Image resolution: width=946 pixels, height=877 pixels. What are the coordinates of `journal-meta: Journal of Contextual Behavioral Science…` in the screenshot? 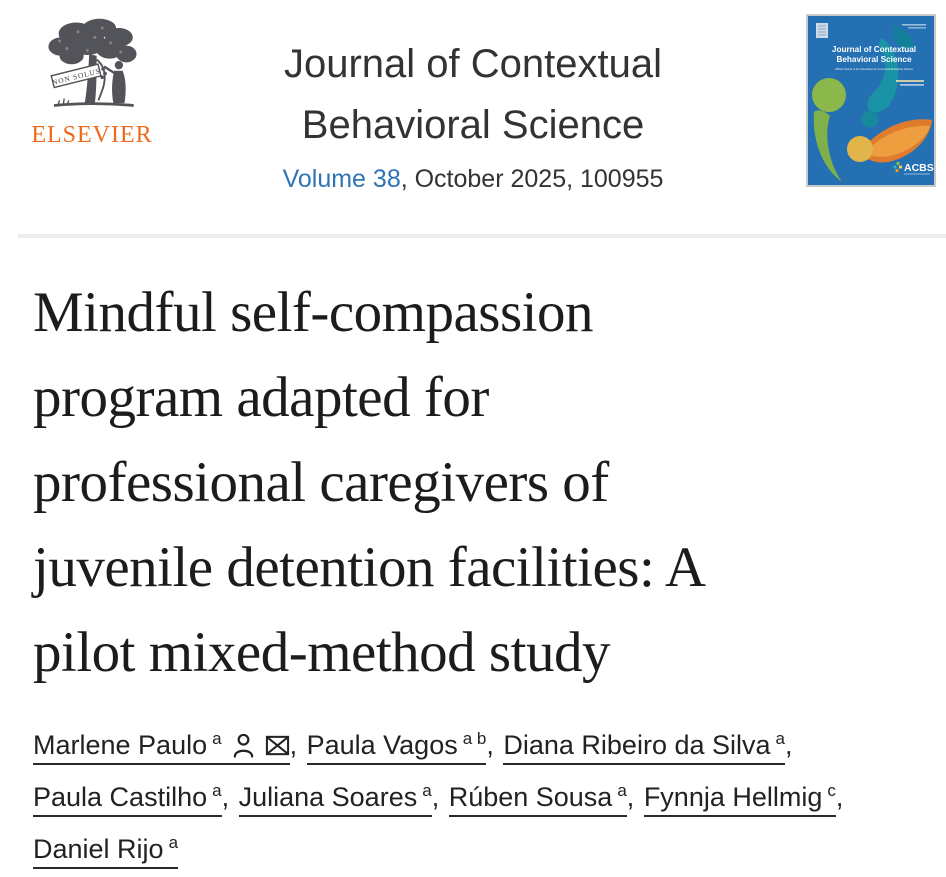 It's located at (473, 114).